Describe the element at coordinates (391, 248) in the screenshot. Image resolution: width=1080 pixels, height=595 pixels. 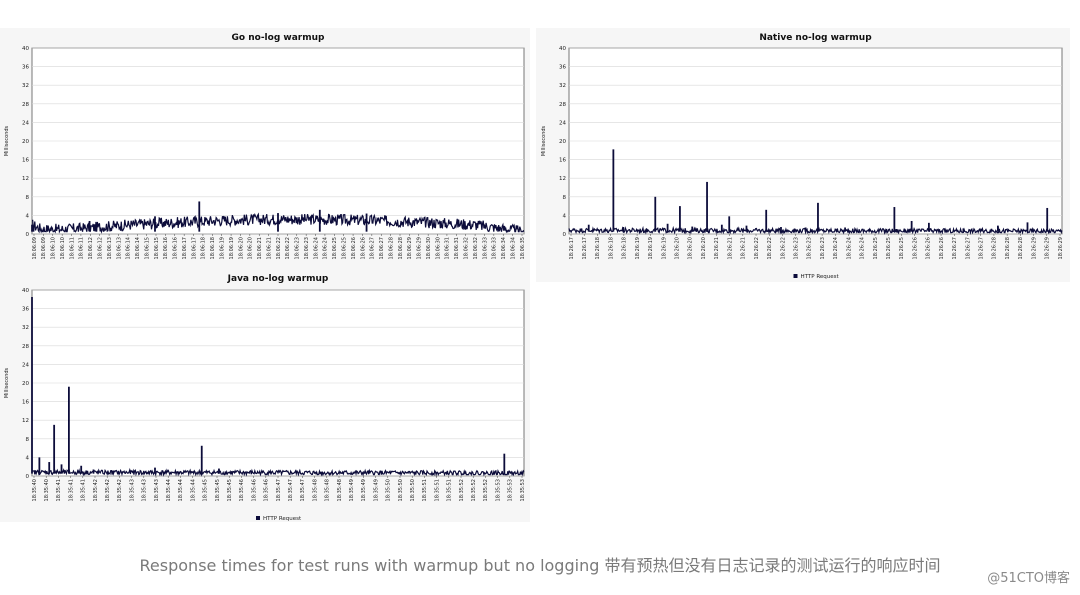
I see `x-tick-label: 18:06:28` at that location.